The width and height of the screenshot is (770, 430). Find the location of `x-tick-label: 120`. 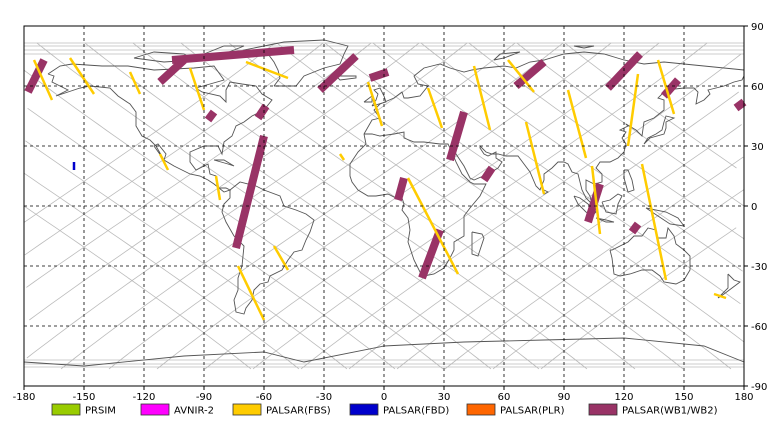

x-tick-label: 120 is located at coordinates (623, 397).